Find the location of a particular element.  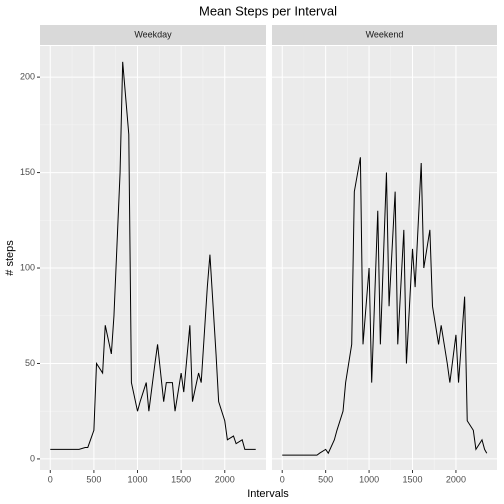

strip-label: Weekday is located at coordinates (153, 34).